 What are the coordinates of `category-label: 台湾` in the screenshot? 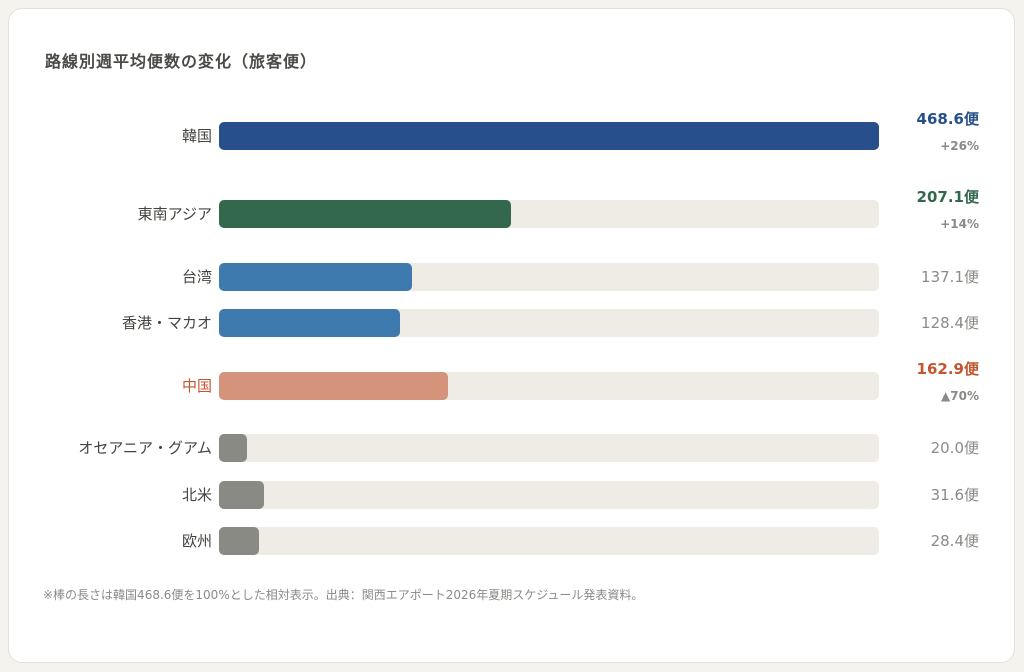 It's located at (196, 277).